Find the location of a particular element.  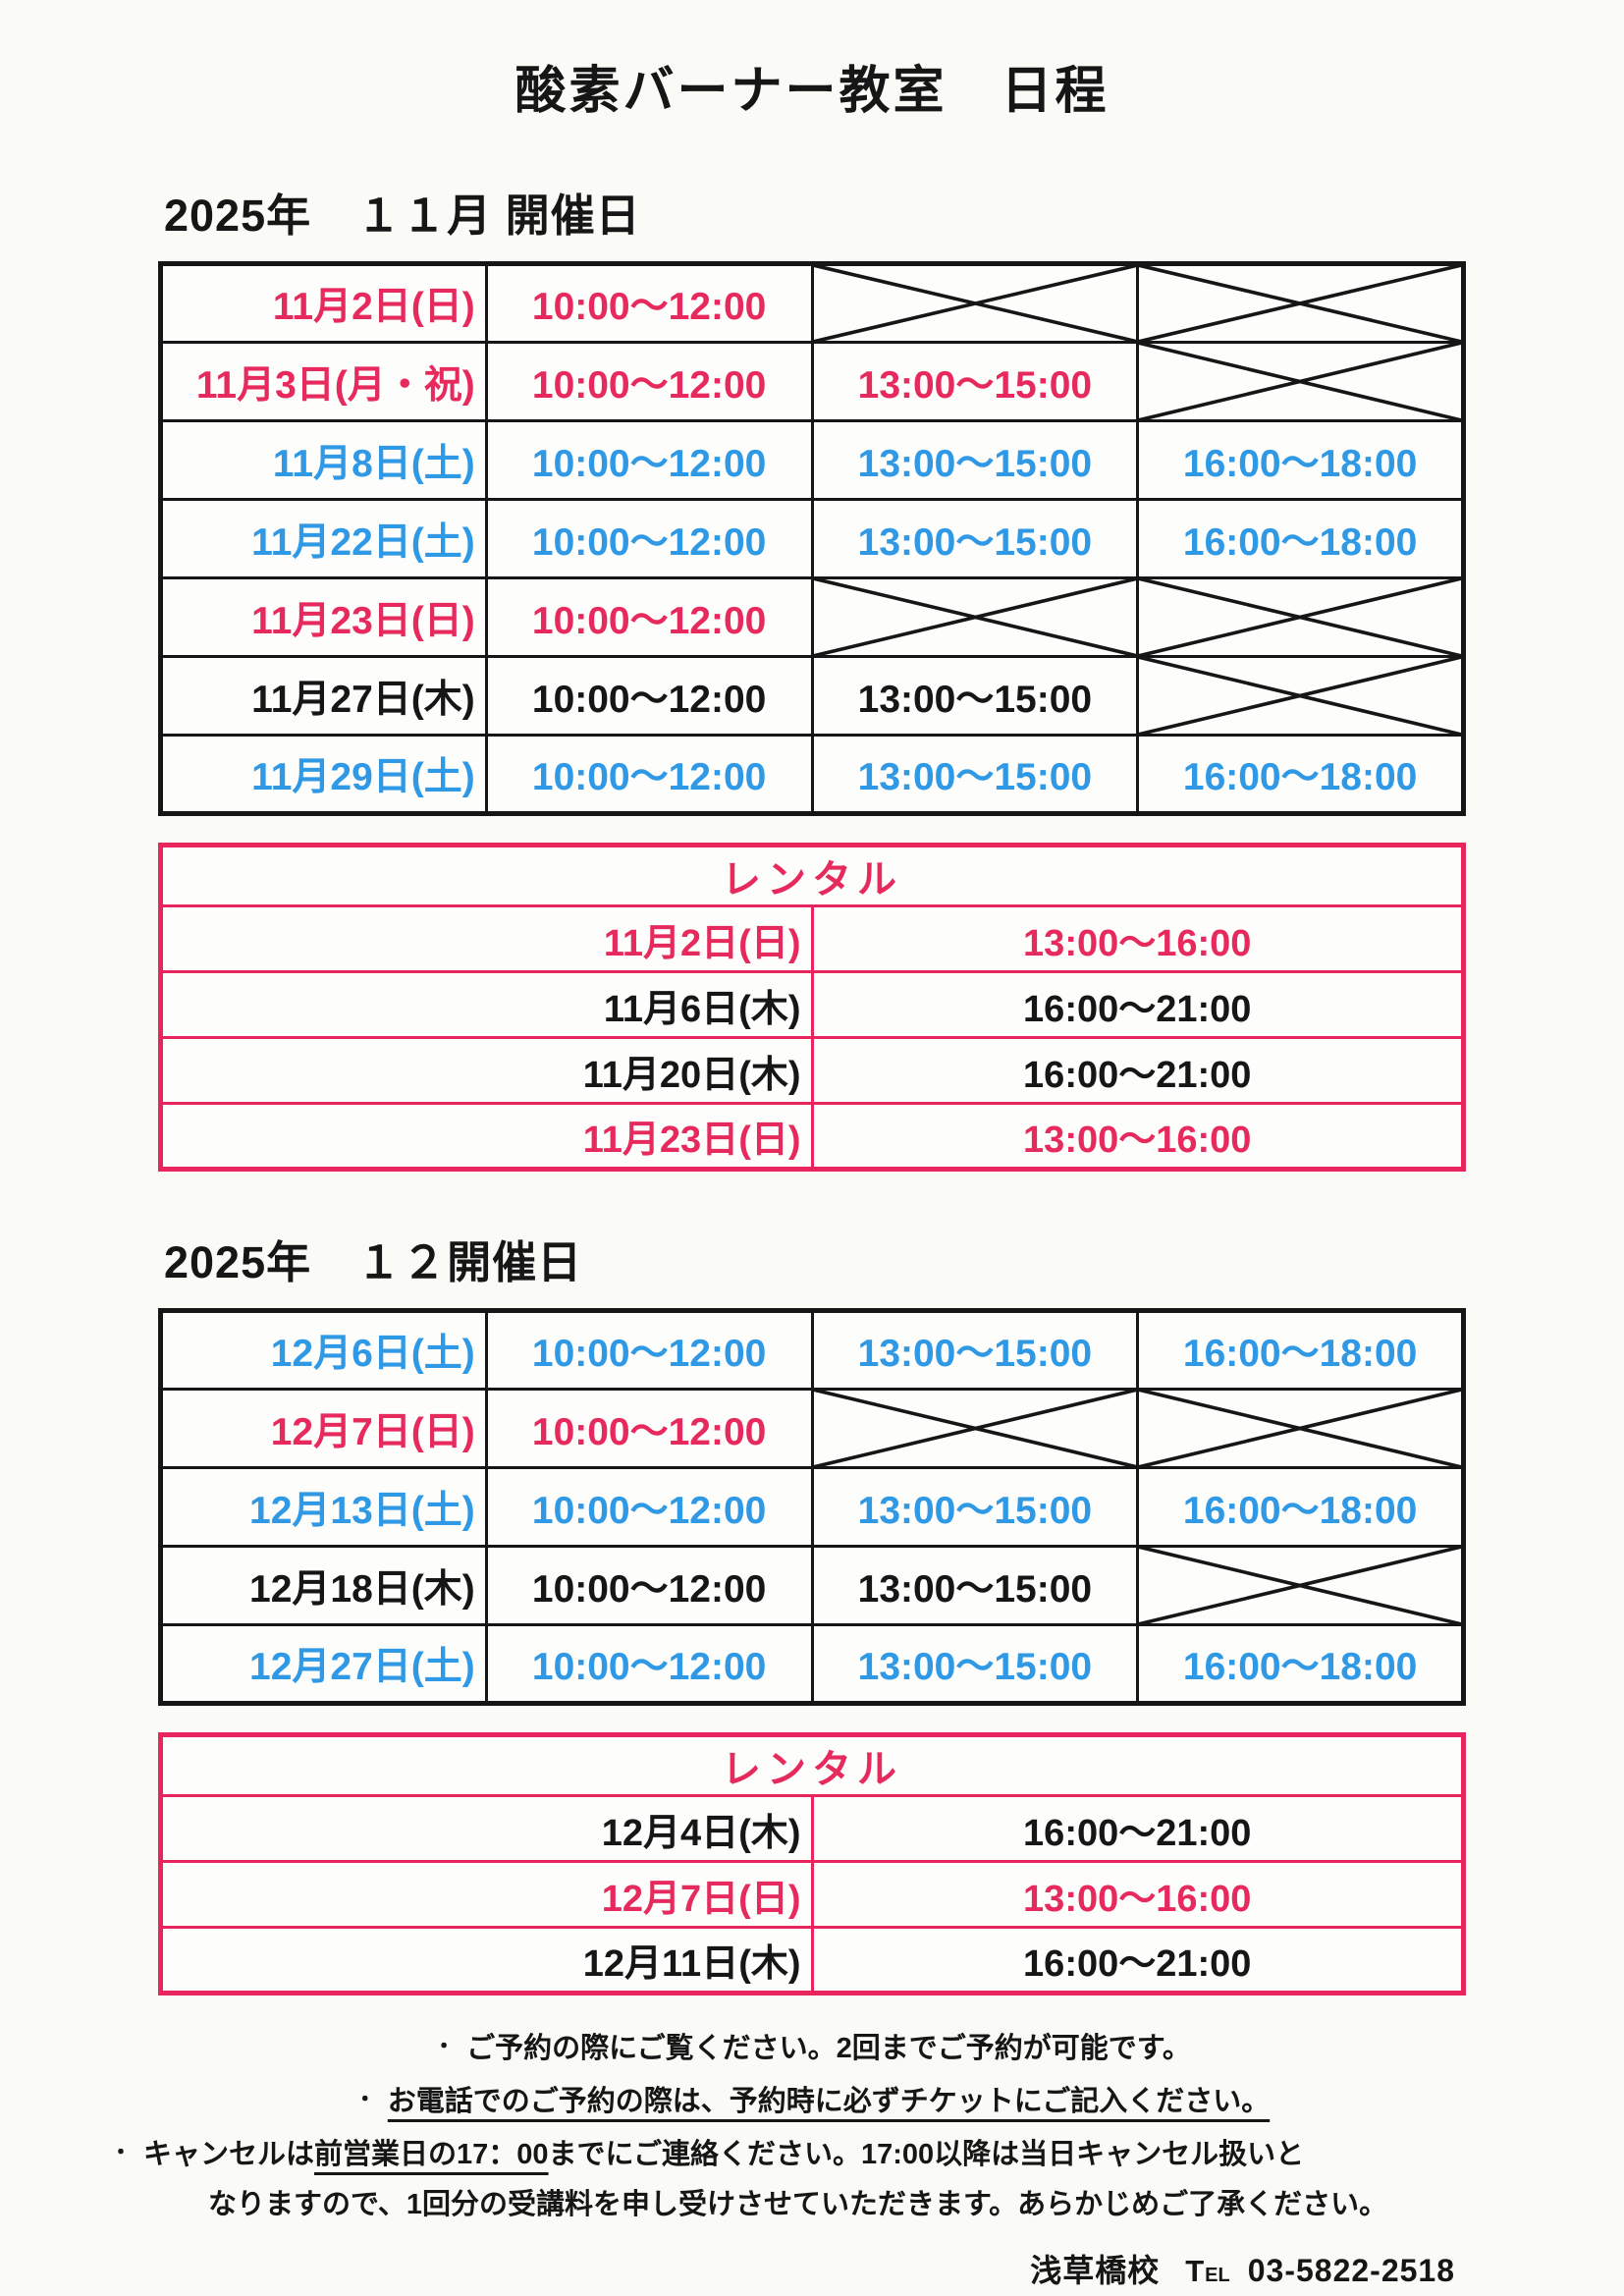

schedule-row: 12月7日(日) 10:00～12:00 is located at coordinates (812, 1428).